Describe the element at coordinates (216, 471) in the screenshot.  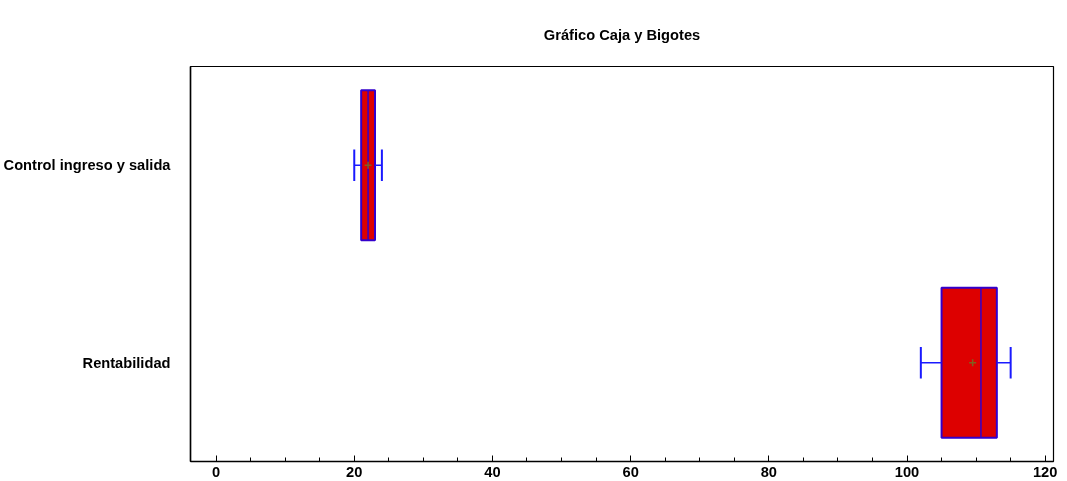
I see `x-tick-label: 0` at that location.